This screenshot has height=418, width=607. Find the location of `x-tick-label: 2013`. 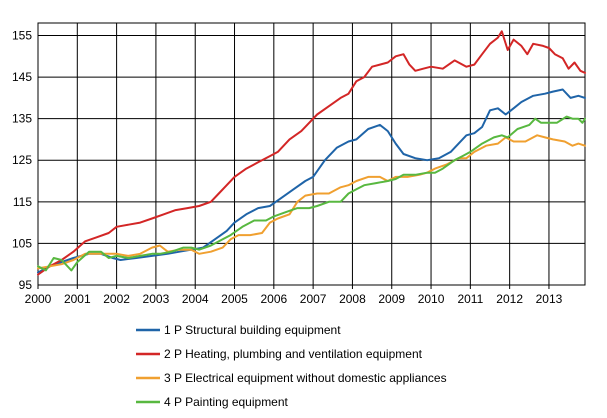

x-tick-label: 2013 is located at coordinates (549, 299).